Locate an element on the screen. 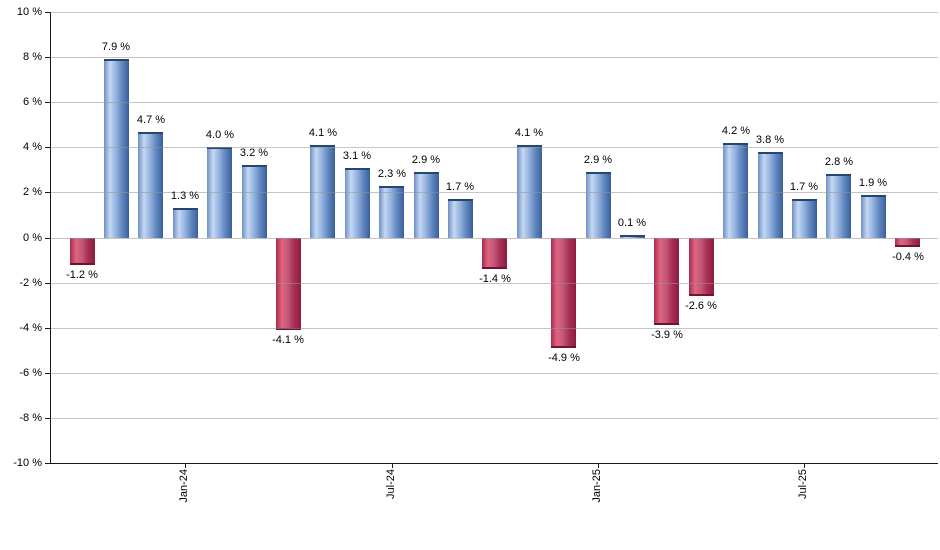  bar-value-label-nov-24: 4.1 % is located at coordinates (529, 133).